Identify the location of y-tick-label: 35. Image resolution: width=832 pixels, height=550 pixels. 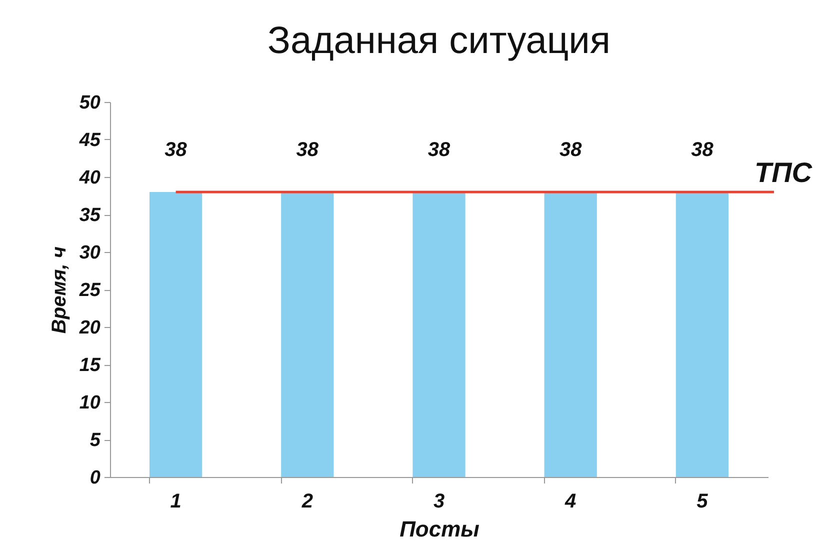
(90, 215).